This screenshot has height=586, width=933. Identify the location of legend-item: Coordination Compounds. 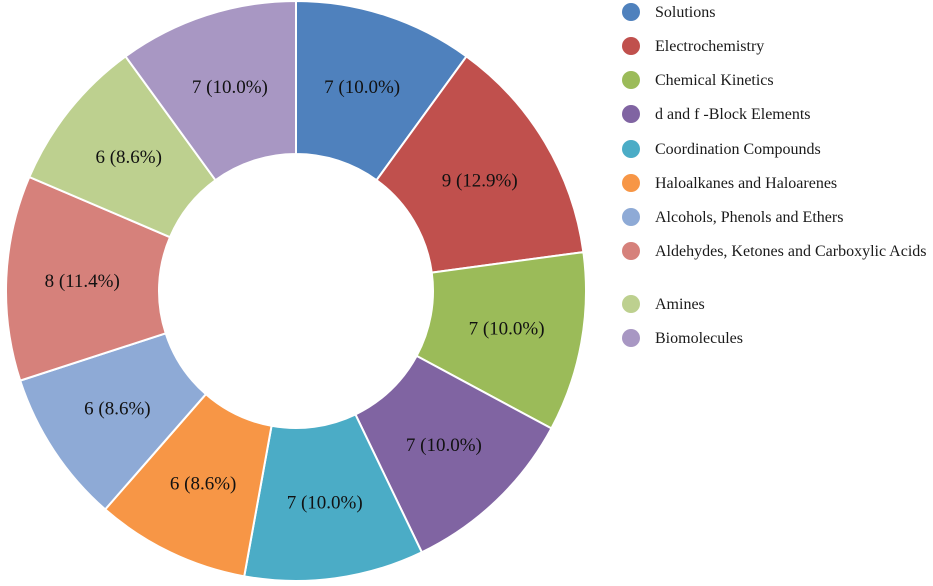
(776, 147).